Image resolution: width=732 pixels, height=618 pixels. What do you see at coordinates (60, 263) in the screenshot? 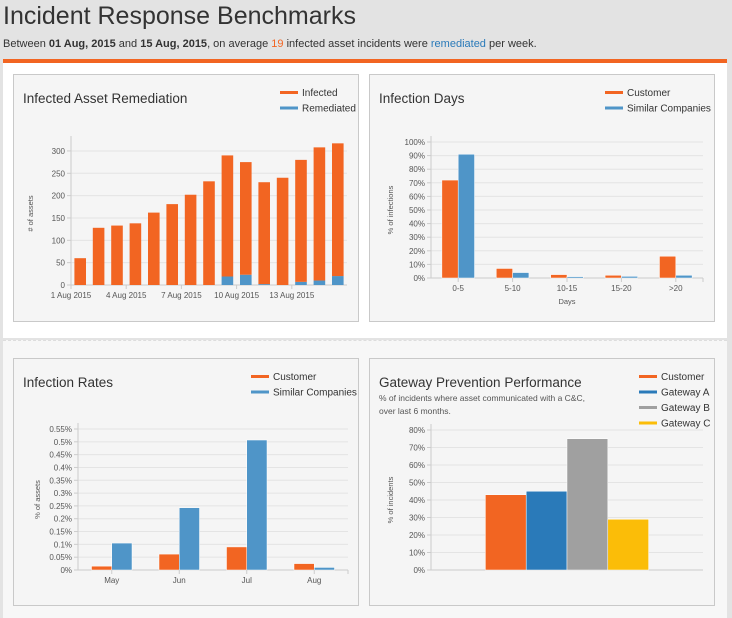
I see `y-tick-label: 50` at bounding box center [60, 263].